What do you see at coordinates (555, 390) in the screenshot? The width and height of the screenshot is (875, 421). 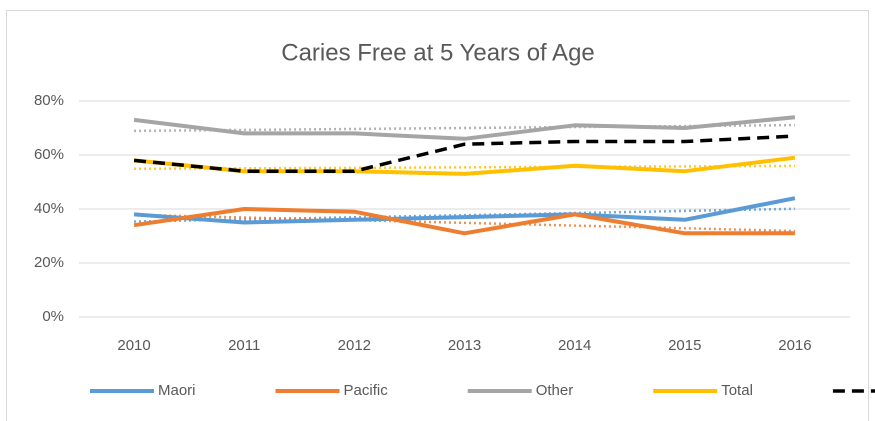 I see `legend-label: Other` at bounding box center [555, 390].